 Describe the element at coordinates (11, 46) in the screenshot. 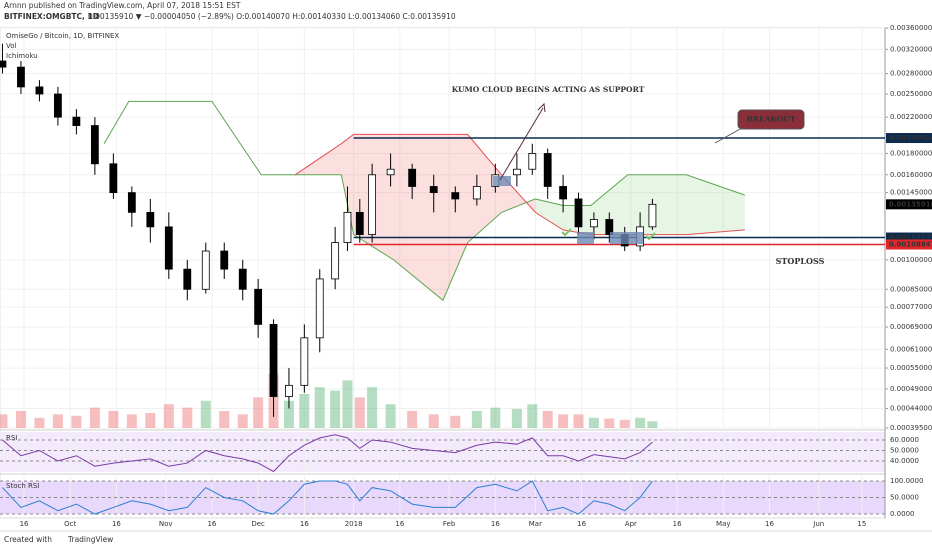

I see `indicator: Vol` at that location.